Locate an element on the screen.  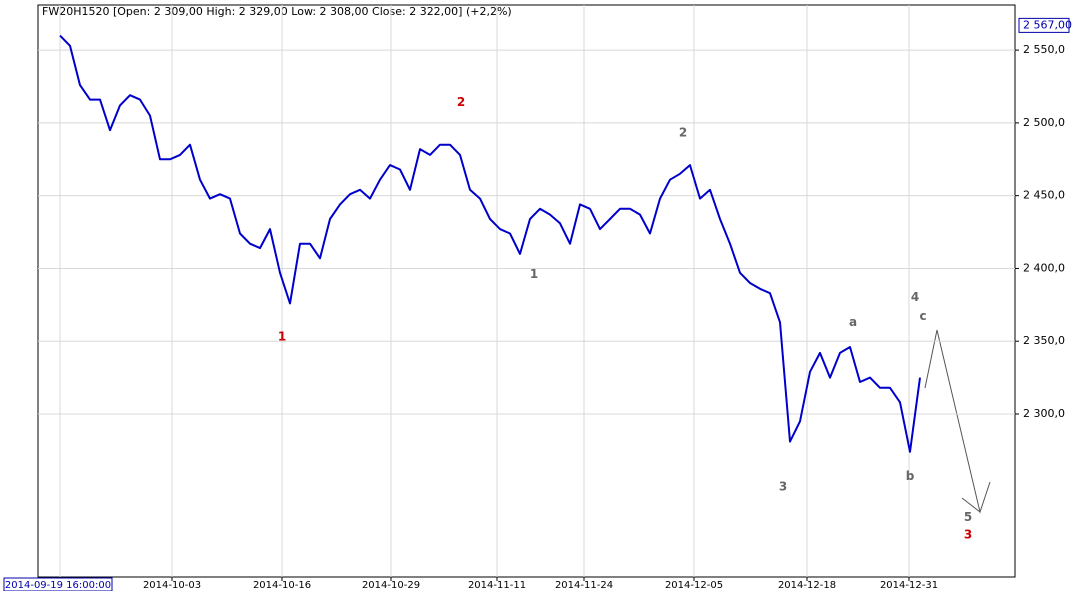
projection-line is located at coordinates (957, 421).